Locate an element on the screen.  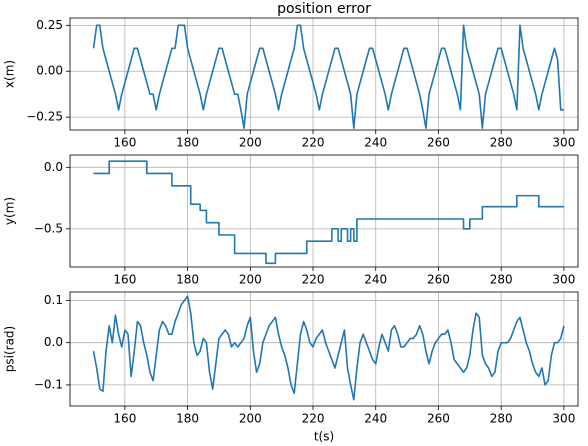
y-axis-label: y(m) is located at coordinates (10, 211).